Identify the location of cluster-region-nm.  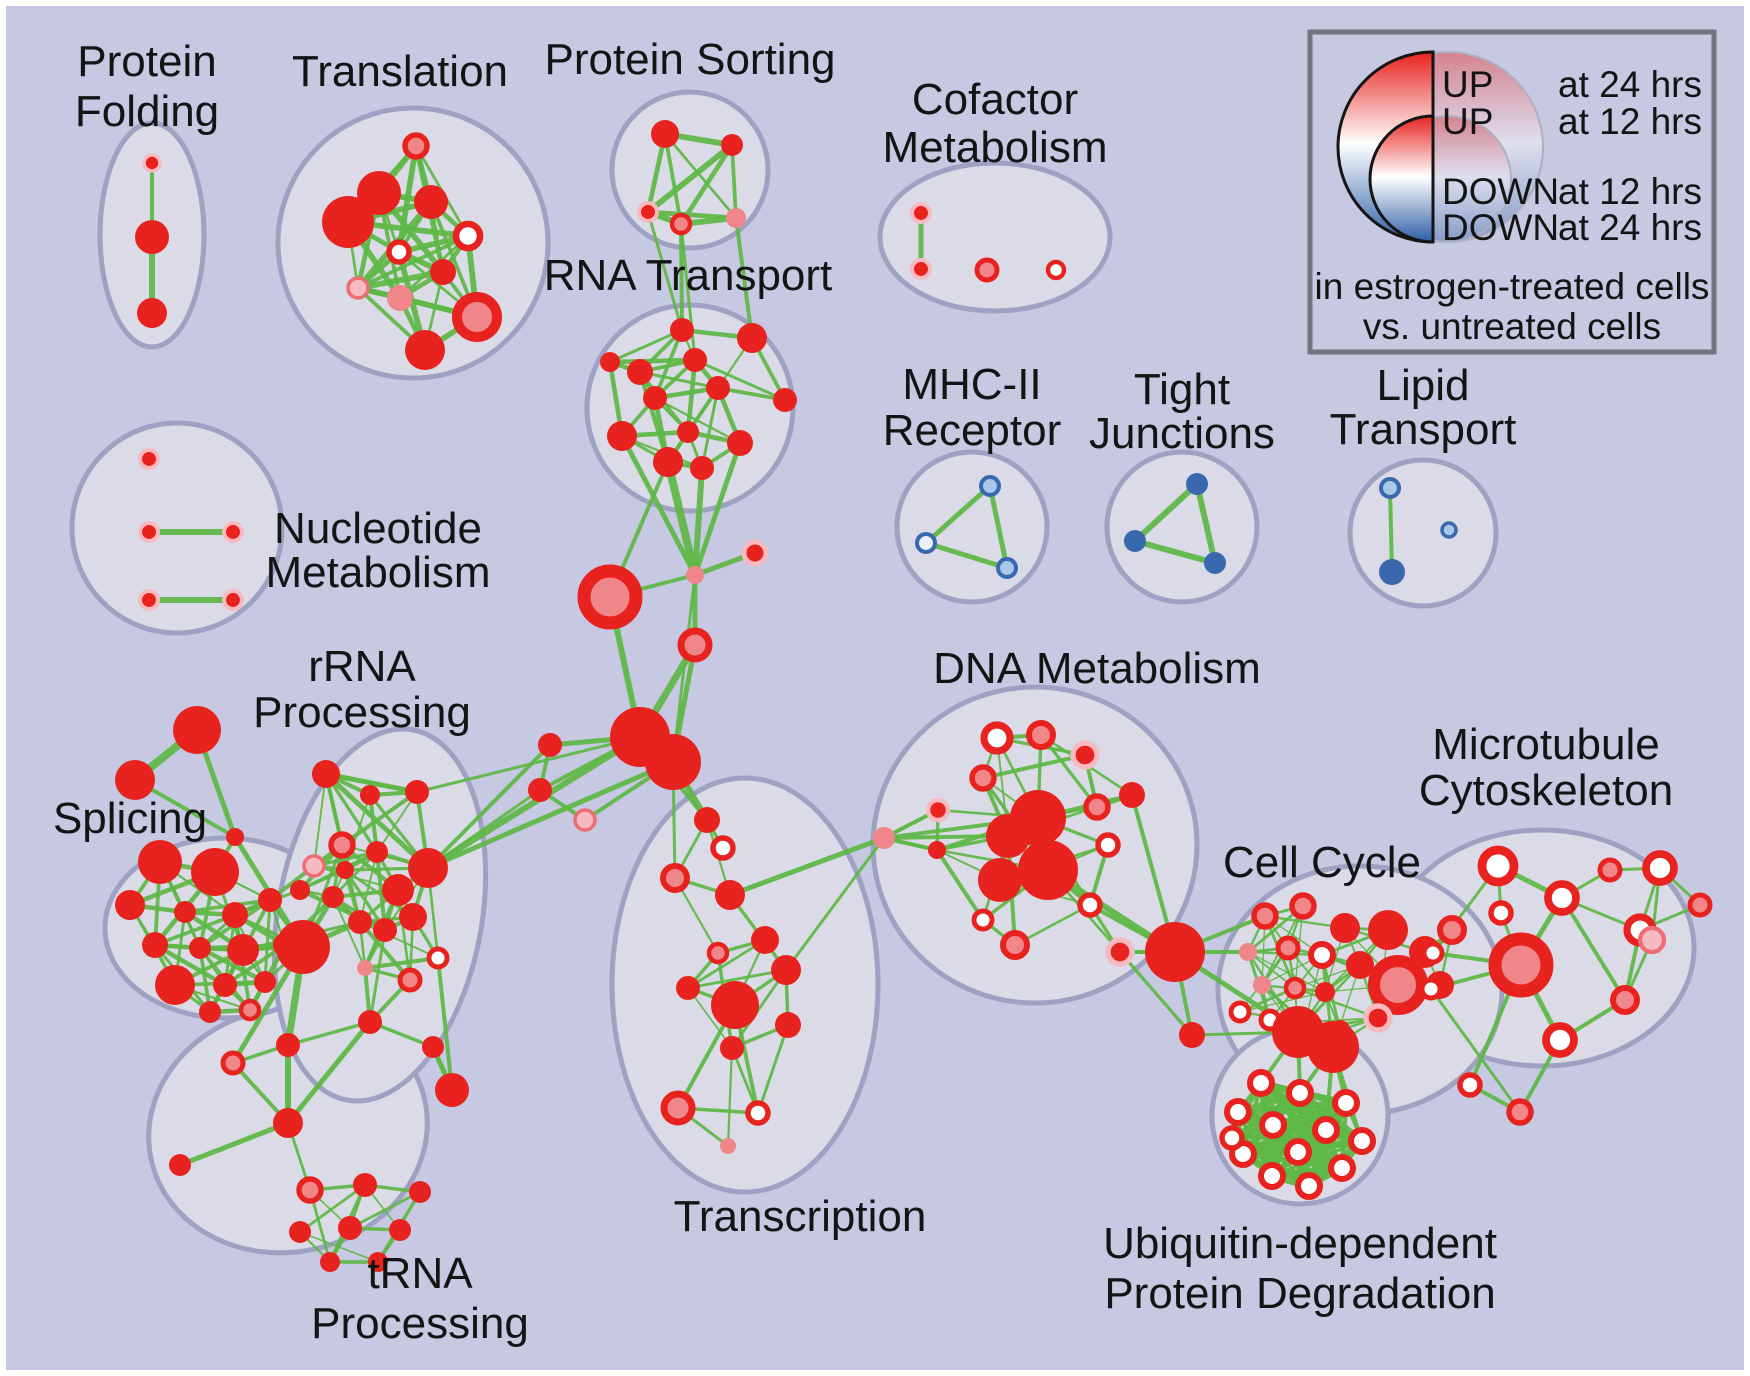
(177, 528).